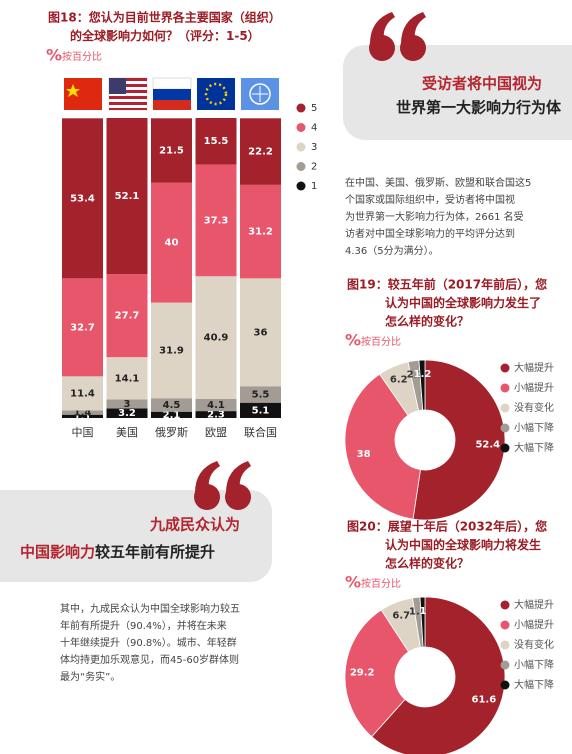 This screenshot has height=754, width=572. I want to click on paragraph-line: 访者对中国全球影响力的平均评分达到, so click(430, 233).